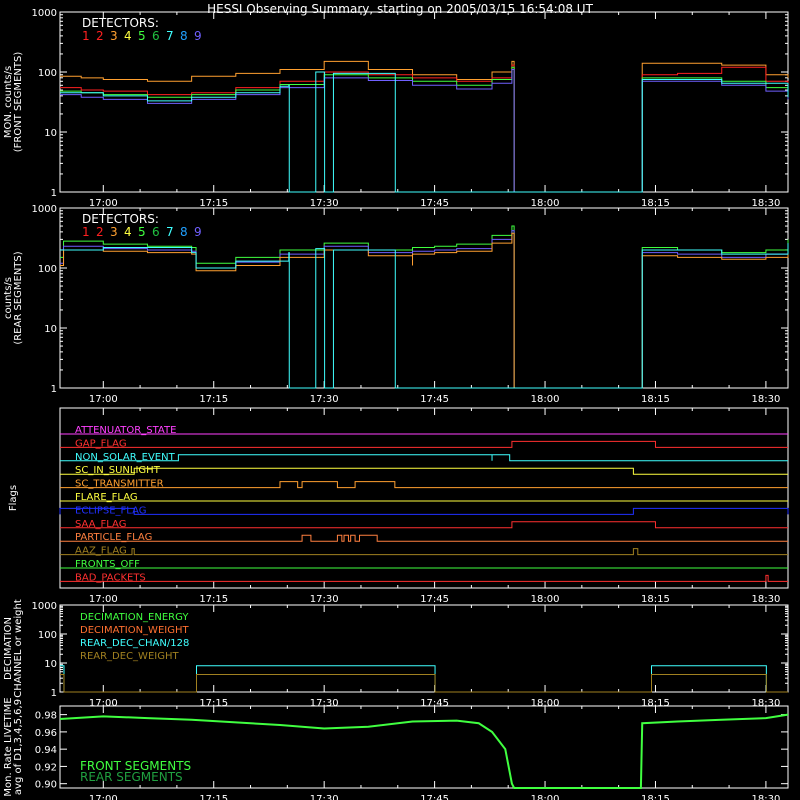 The image size is (800, 800). Describe the element at coordinates (134, 630) in the screenshot. I see `decimation-legend-label: DECIMATION_WEIGHT` at that location.